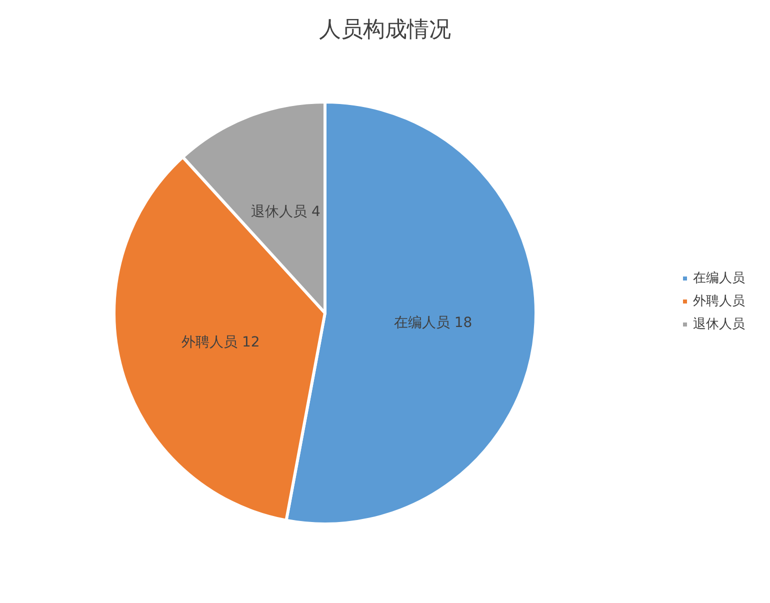 This screenshot has width=770, height=603. Describe the element at coordinates (210, 342) in the screenshot. I see `slice-label: 外聘人员` at that location.